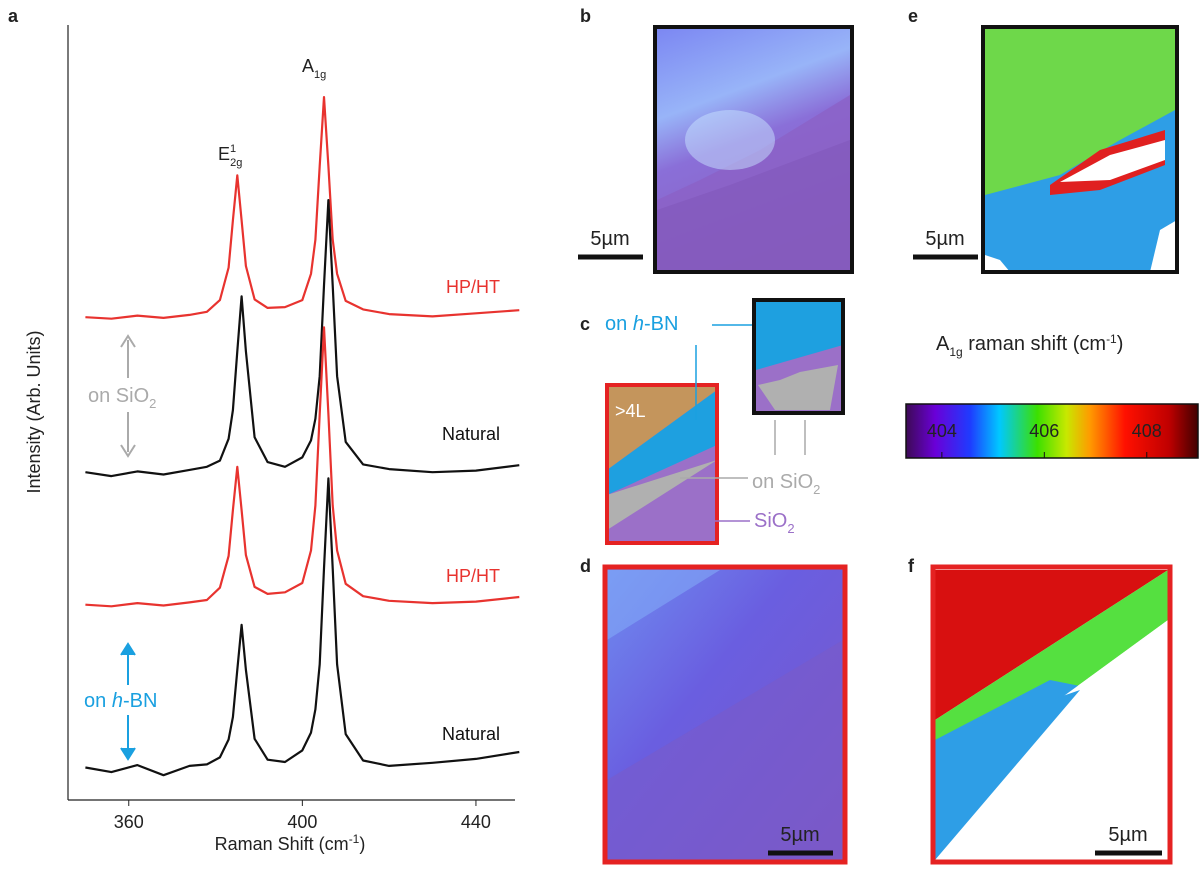 The image size is (1203, 870). What do you see at coordinates (725, 714) in the screenshot?
I see `image-d` at bounding box center [725, 714].